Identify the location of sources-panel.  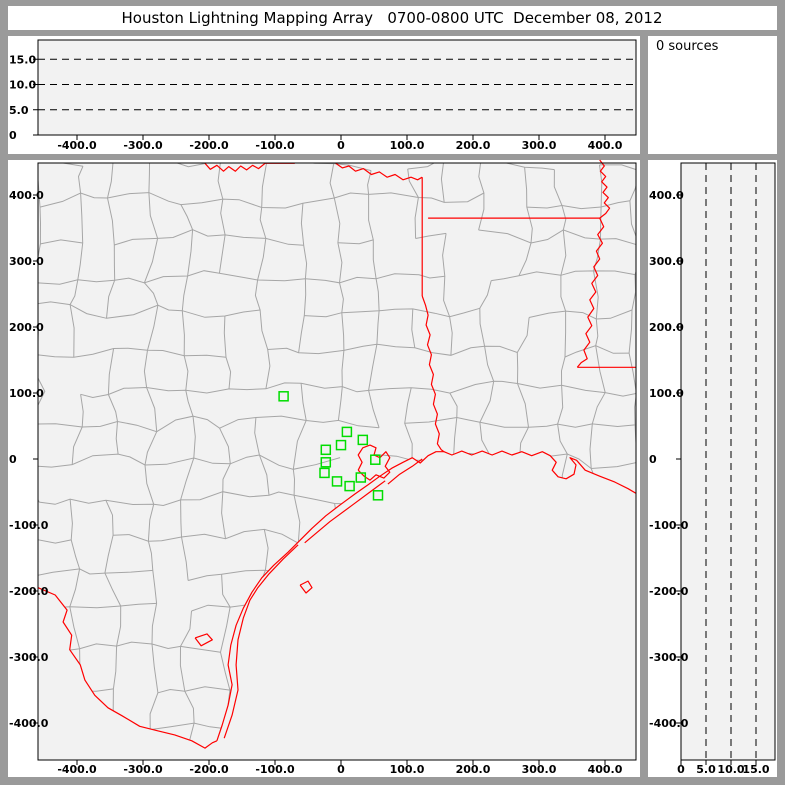
(712, 95).